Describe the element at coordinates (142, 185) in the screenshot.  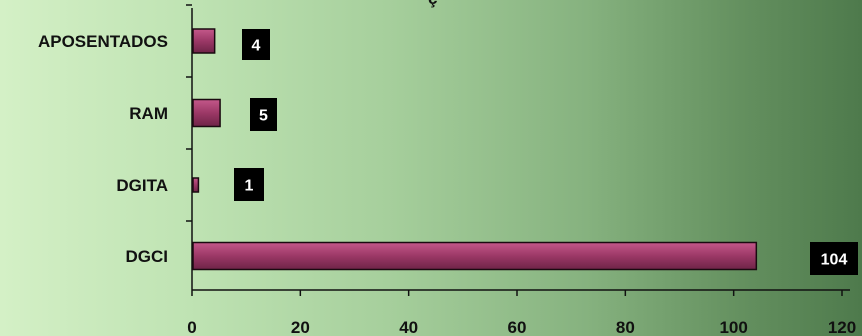
I see `category-label: DGITA` at that location.